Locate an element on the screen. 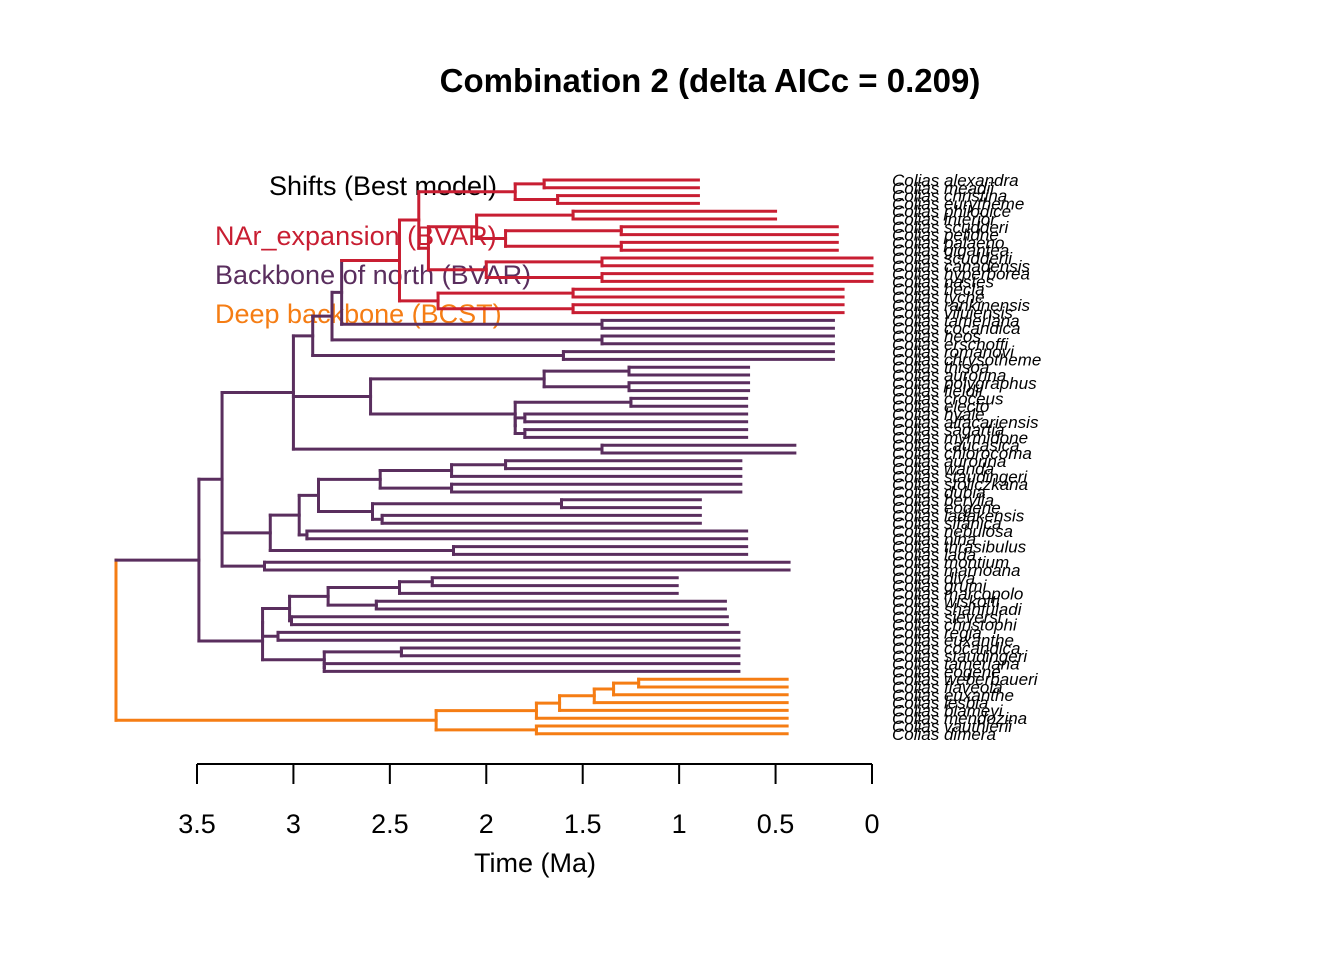  tip-label-13: Colias nastes is located at coordinates (943, 281).